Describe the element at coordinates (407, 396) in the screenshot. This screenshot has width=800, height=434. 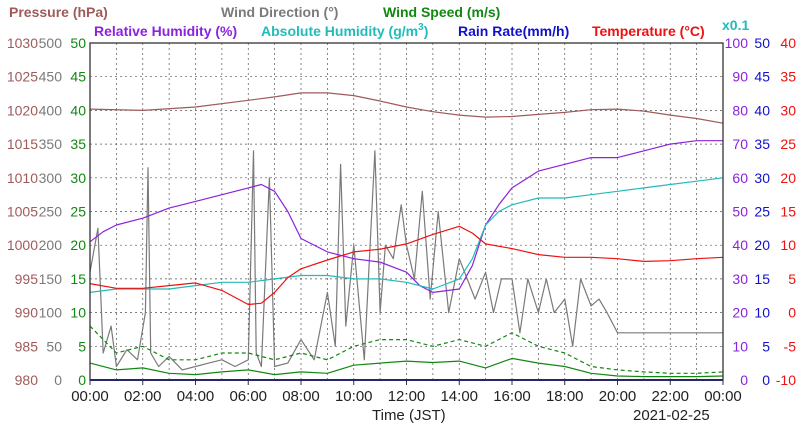
I see `x-tick-label: 12:00` at that location.